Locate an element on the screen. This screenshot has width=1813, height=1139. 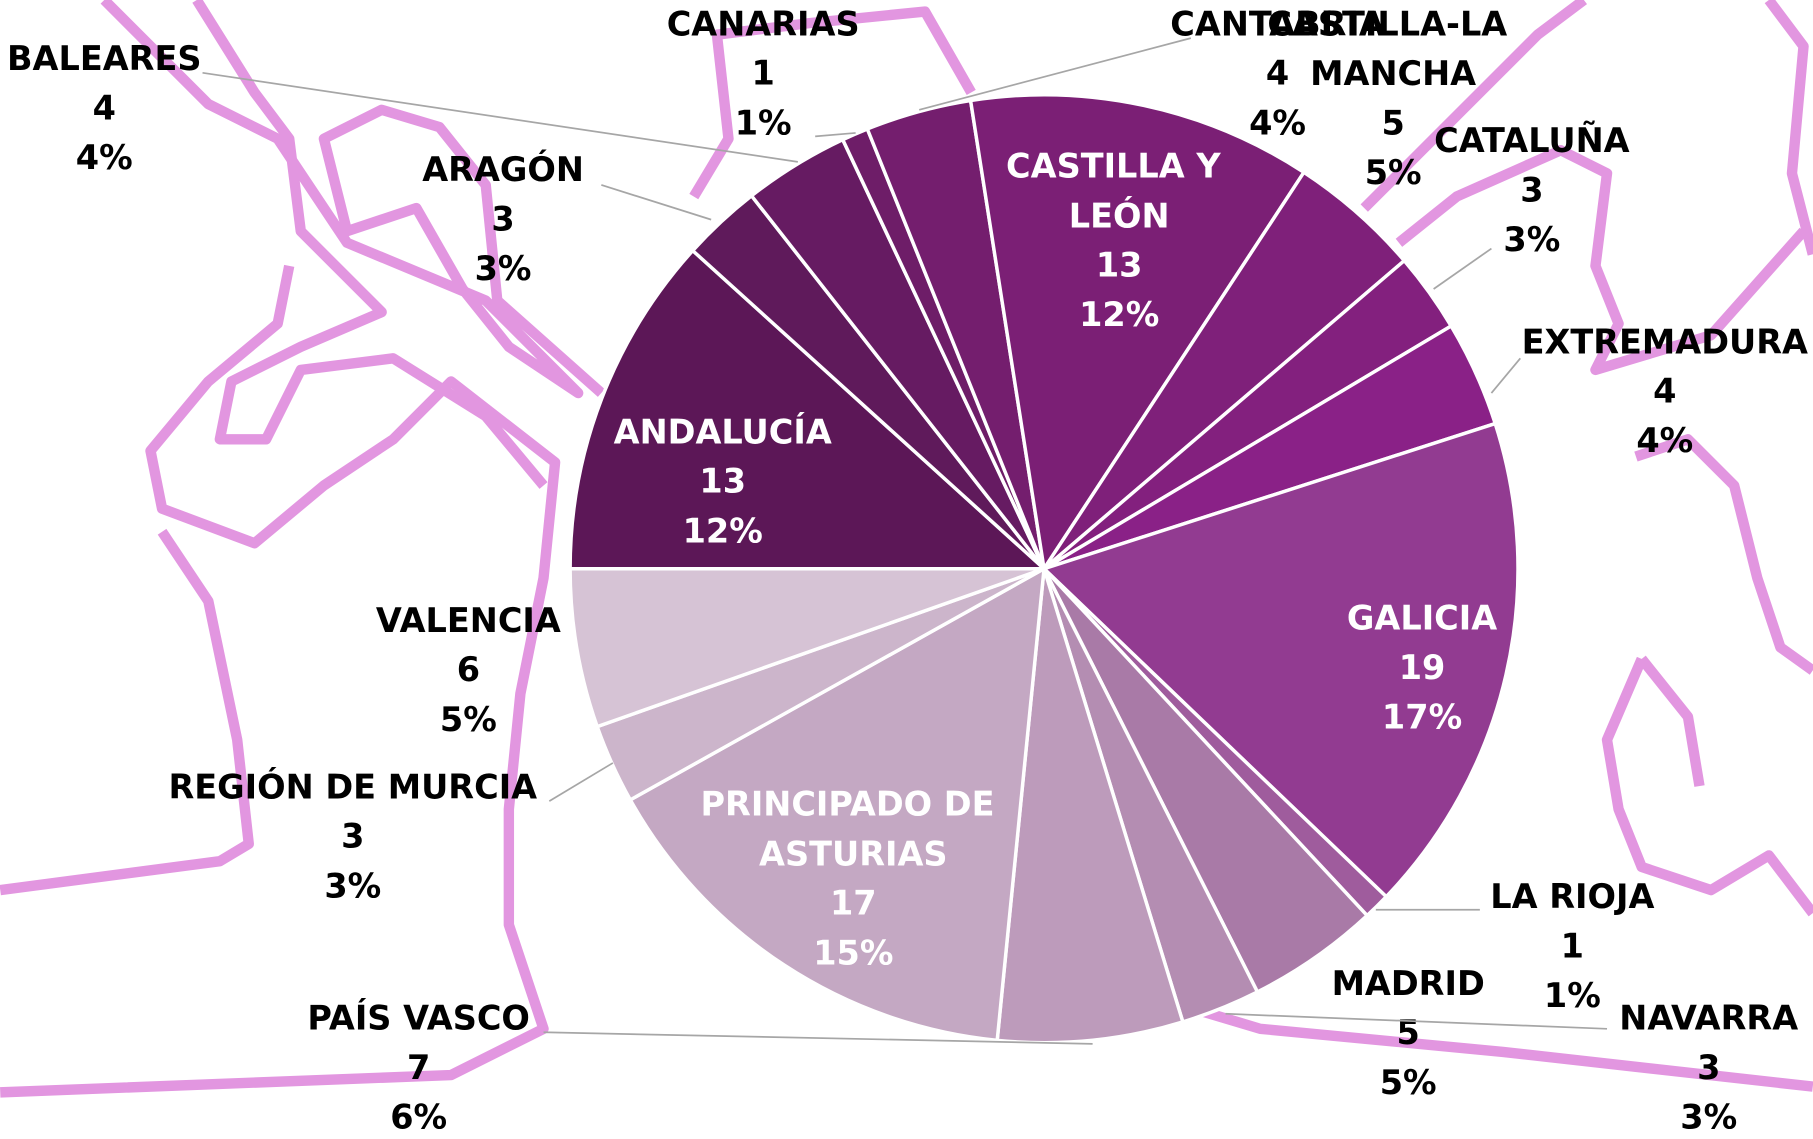
label-line: ARAGÓN is located at coordinates (503, 169).